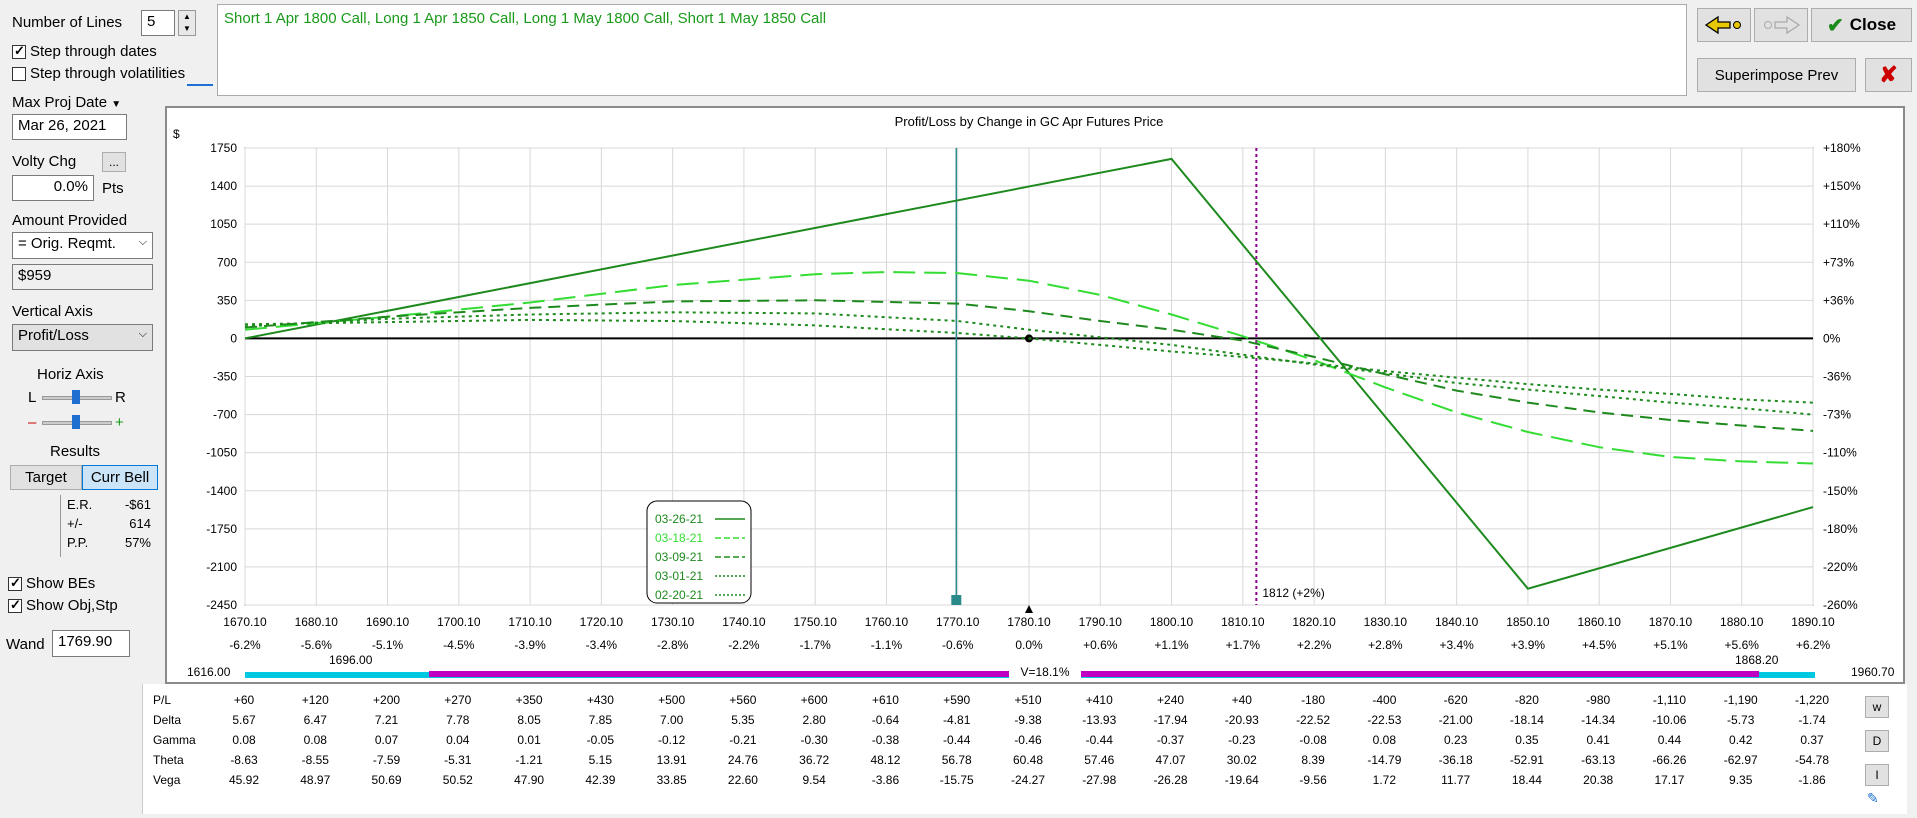 This screenshot has width=1917, height=818. Describe the element at coordinates (957, 780) in the screenshot. I see `greek-cell: -15.75` at that location.